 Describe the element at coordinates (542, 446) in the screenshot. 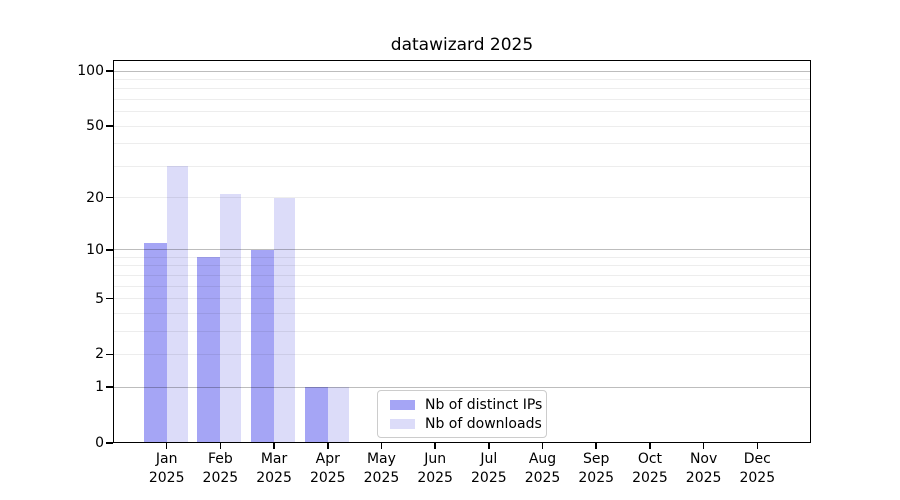

I see `x-tick-aug` at that location.